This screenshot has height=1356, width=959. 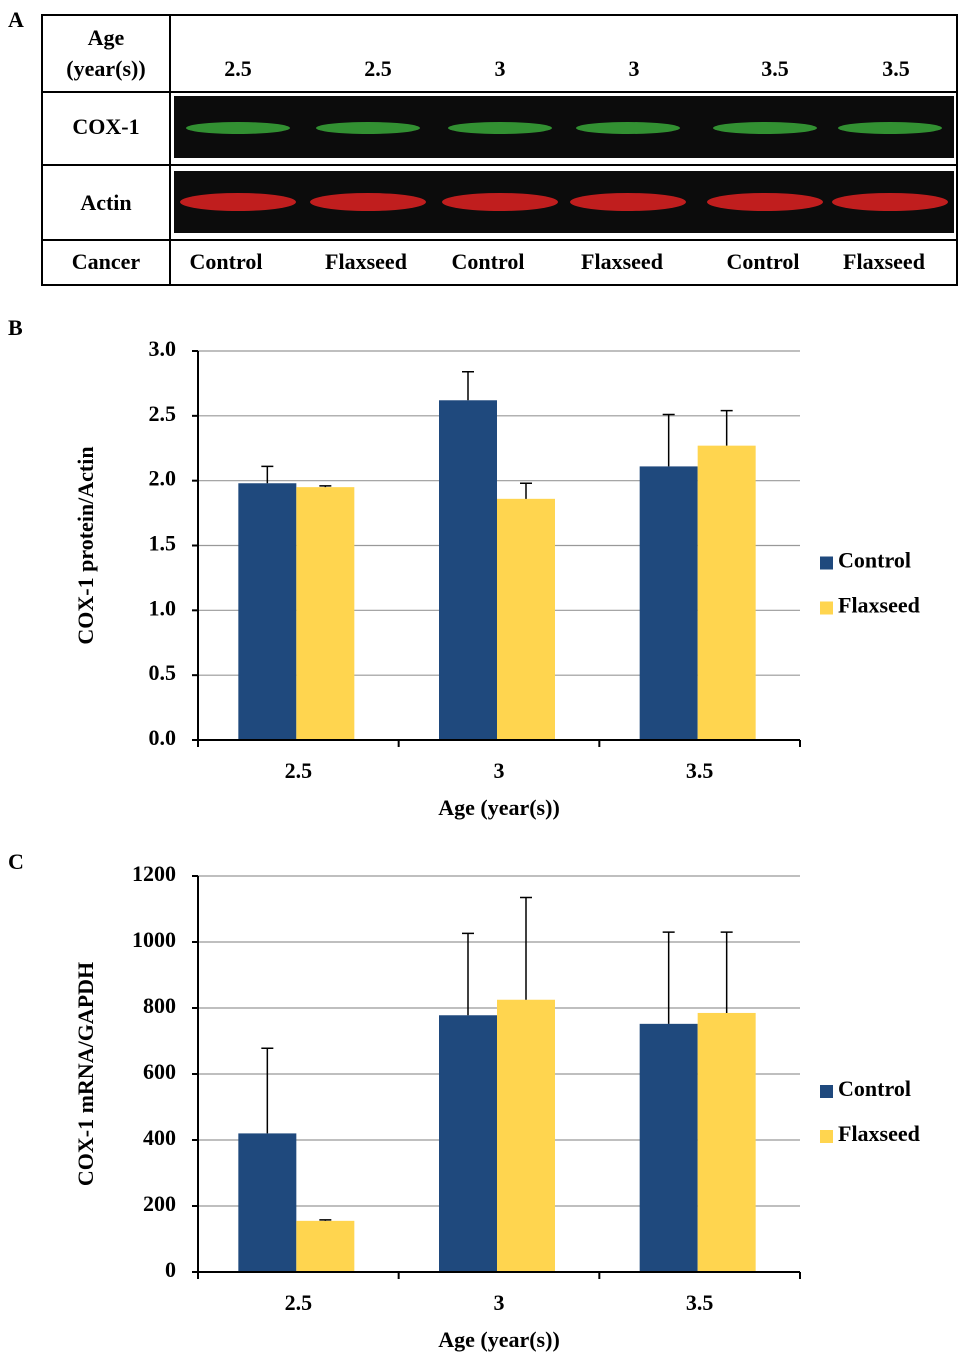 I want to click on y-tick-label: 0, so click(x=170, y=1269).